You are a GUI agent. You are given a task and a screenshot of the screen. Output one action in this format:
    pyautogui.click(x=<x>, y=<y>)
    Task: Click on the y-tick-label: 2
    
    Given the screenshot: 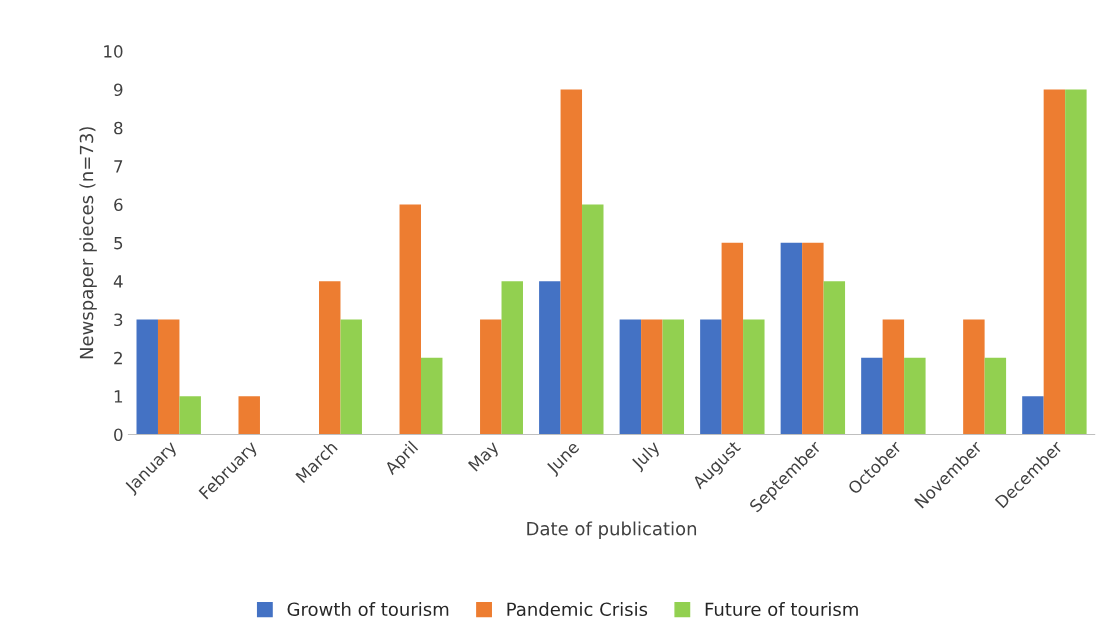 What is the action you would take?
    pyautogui.click(x=118, y=358)
    